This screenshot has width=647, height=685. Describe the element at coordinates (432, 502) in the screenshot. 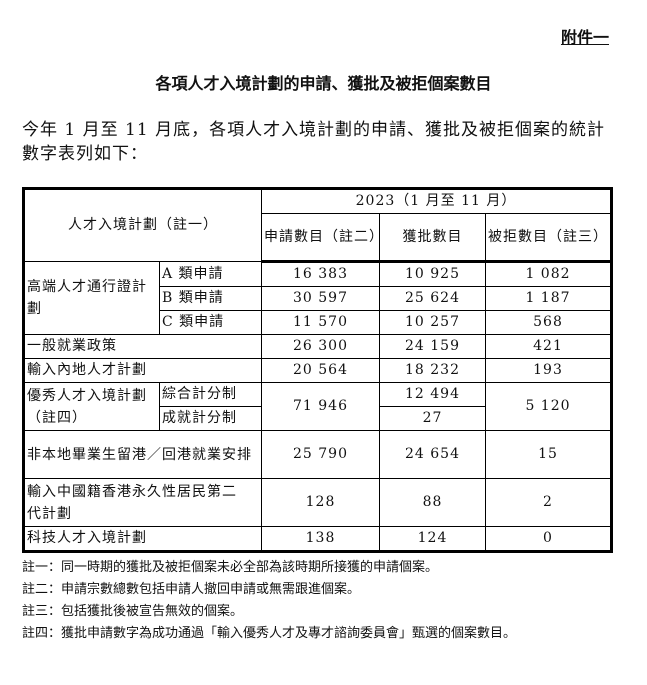

I see `approved-cell: 88` at that location.